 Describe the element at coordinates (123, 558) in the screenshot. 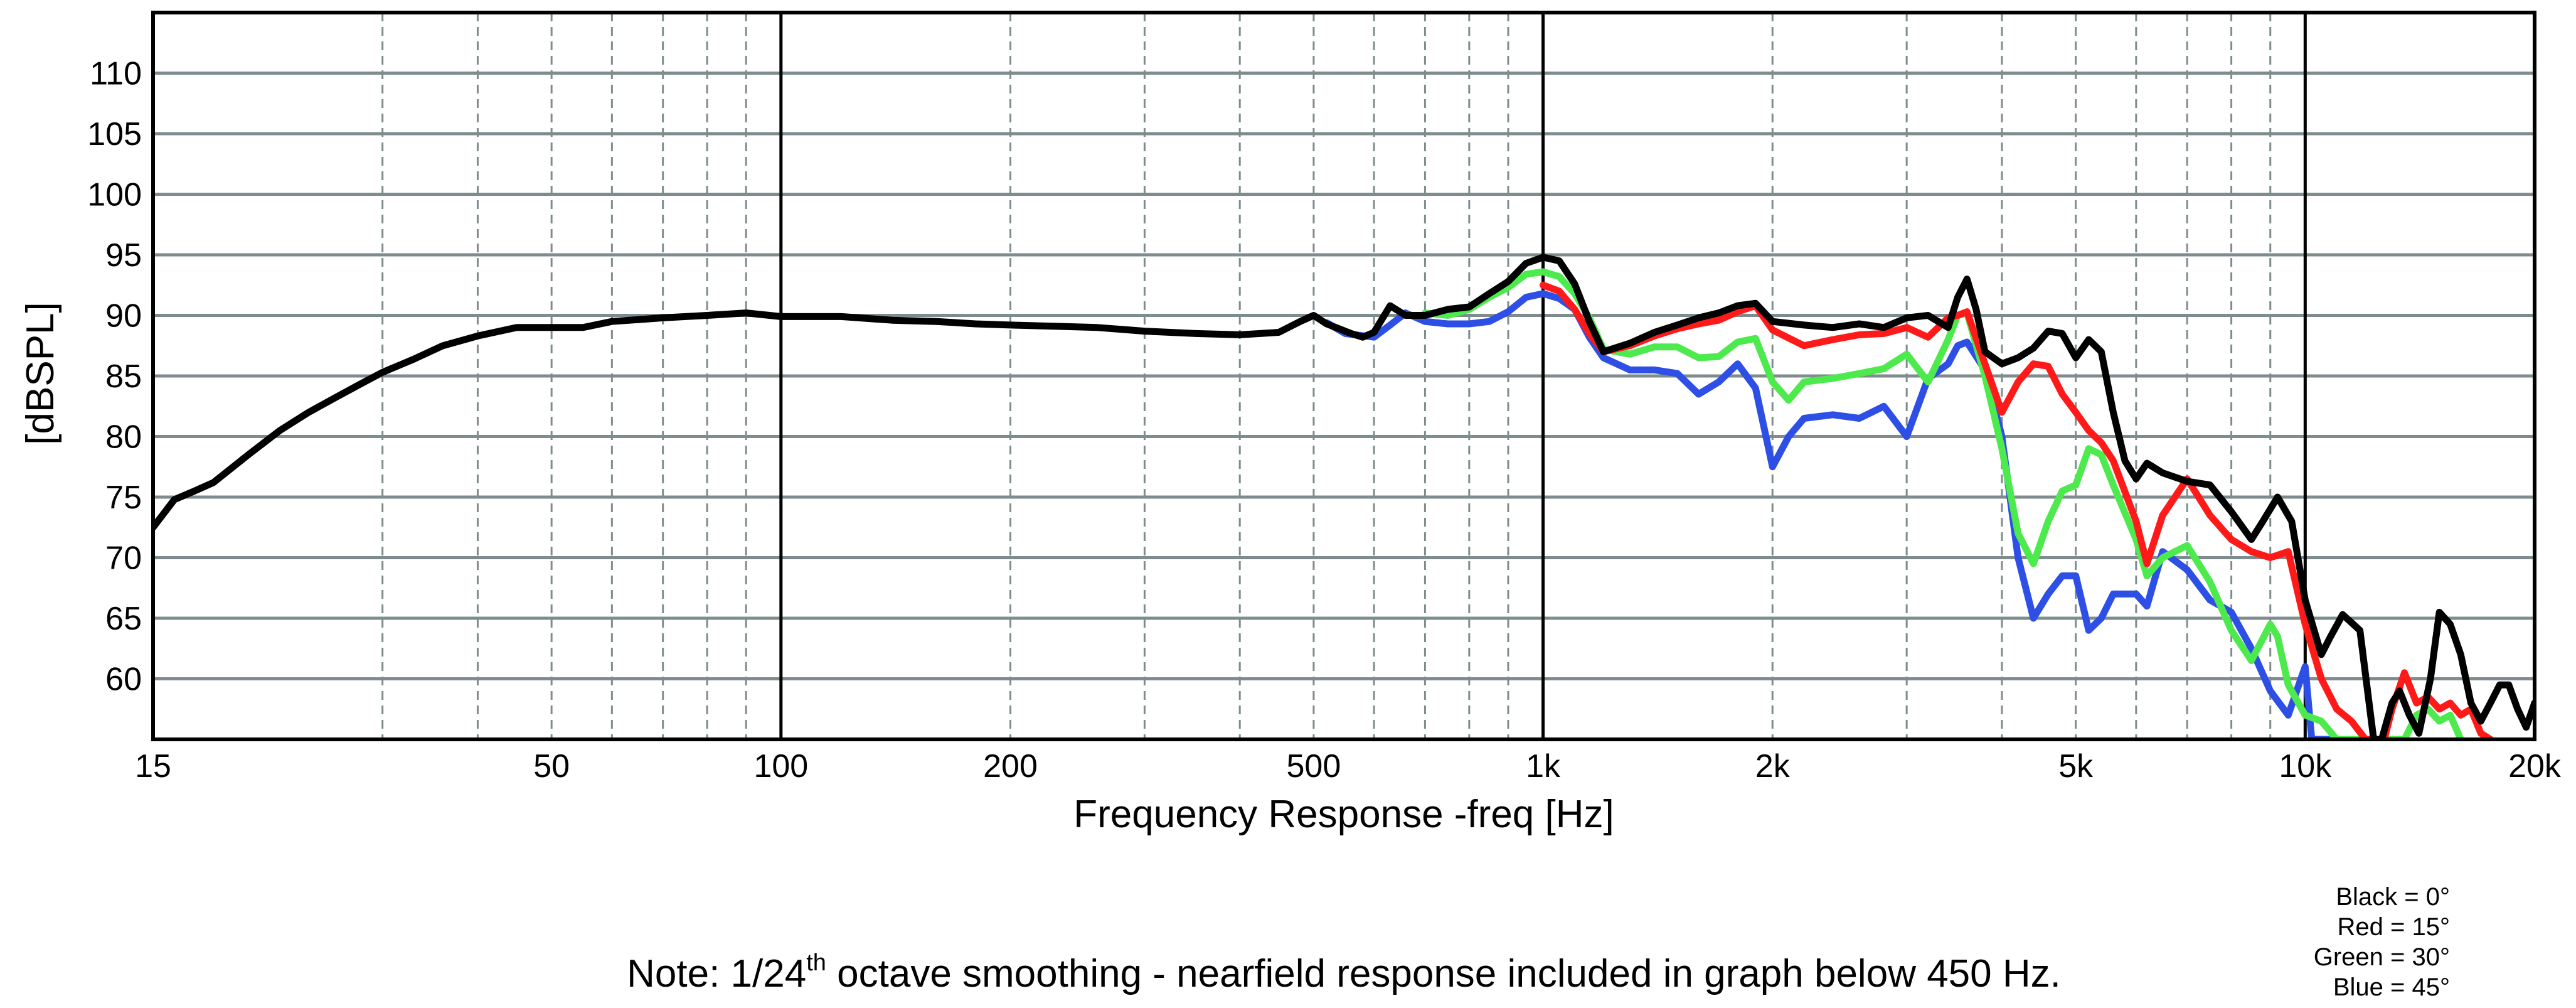

I see `y-tick-label-70: 70` at that location.